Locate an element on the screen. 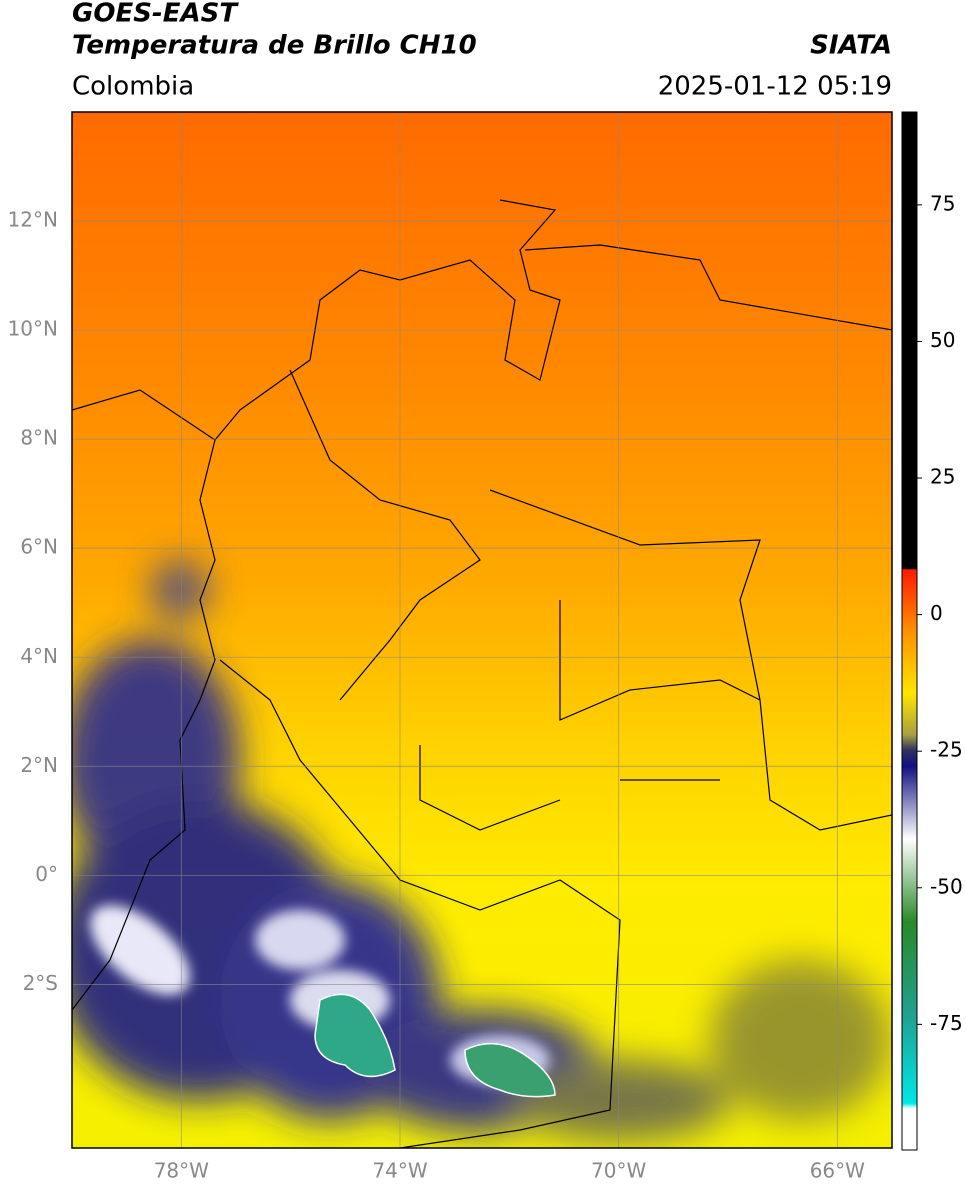 This screenshot has height=1194, width=966. colorbar-tick-label: 50 is located at coordinates (942, 340).